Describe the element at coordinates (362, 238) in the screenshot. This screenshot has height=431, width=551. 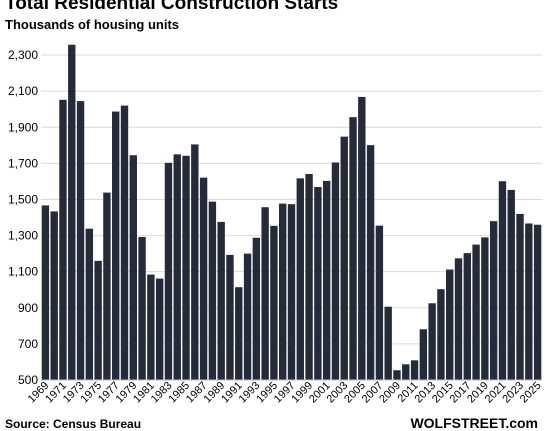
I see `bar-2005` at that location.